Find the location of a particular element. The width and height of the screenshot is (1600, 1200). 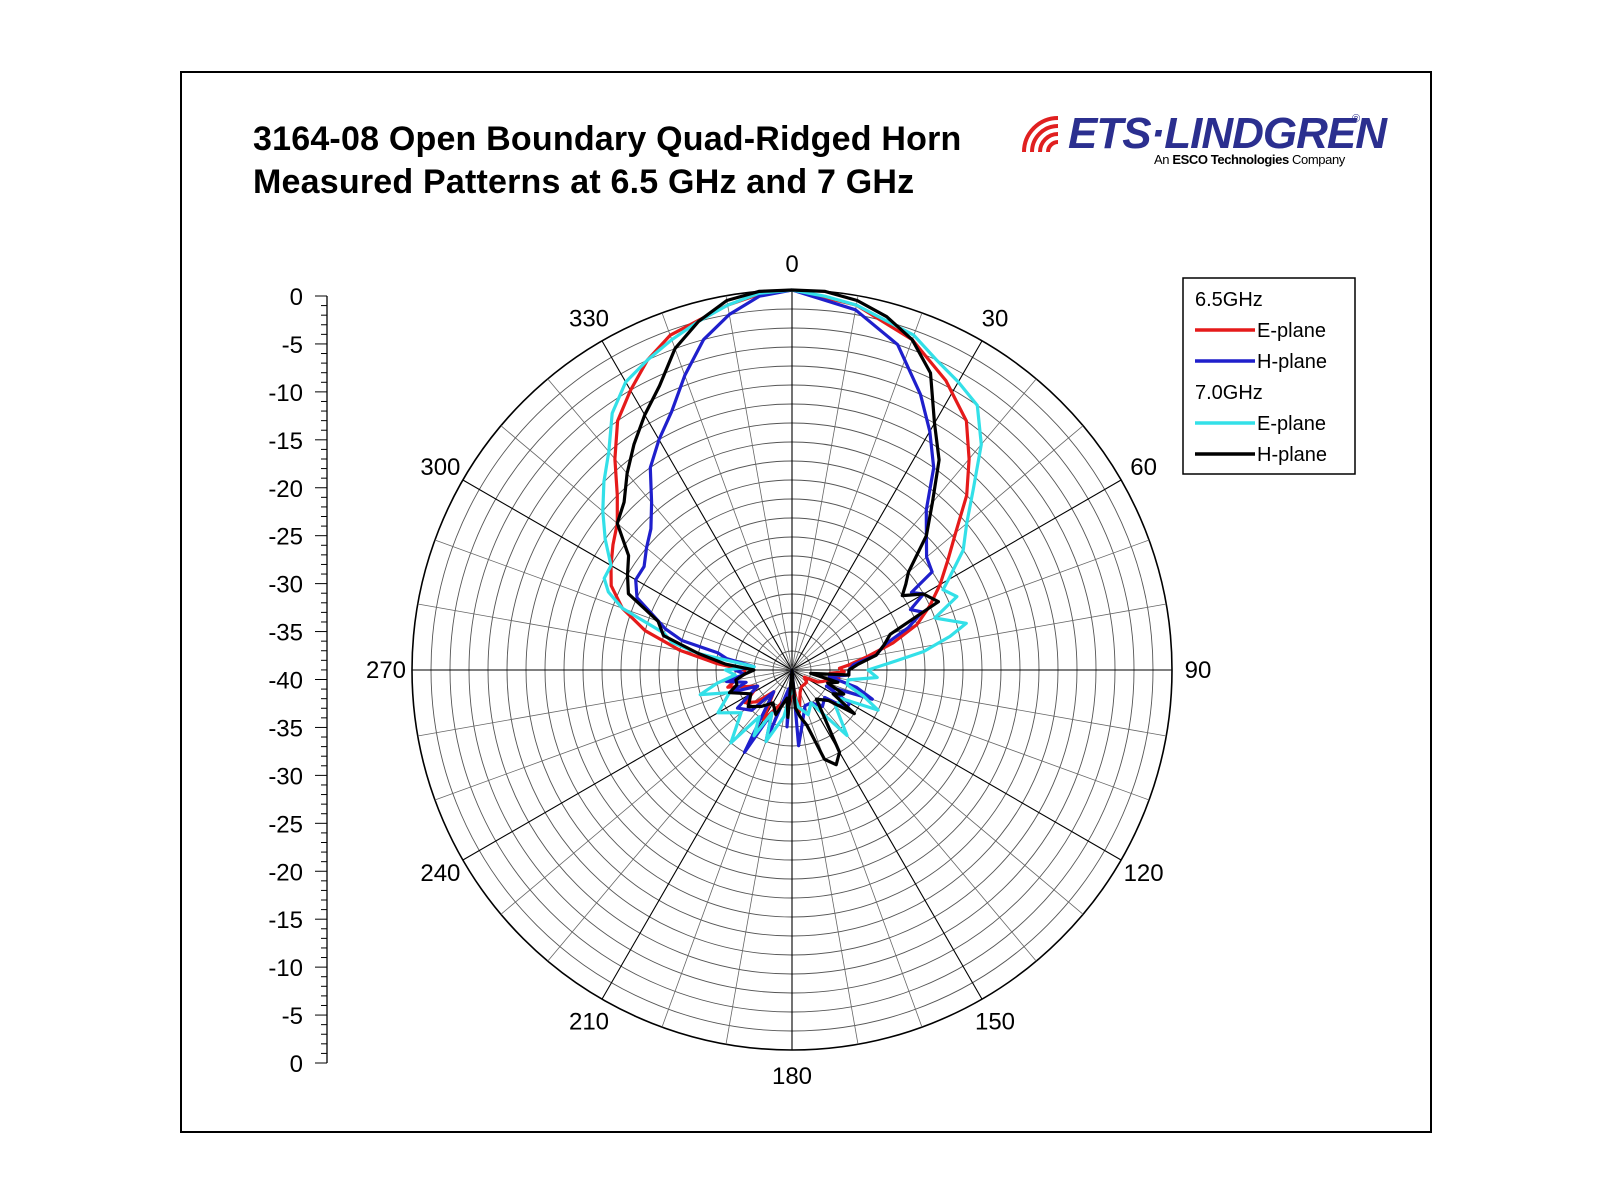

angle-label: 180 is located at coordinates (792, 1076).